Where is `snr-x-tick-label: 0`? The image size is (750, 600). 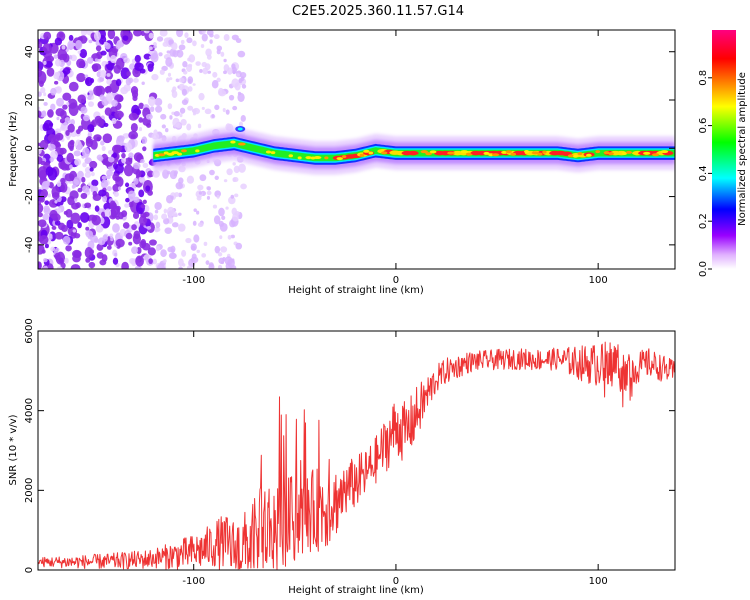
snr-x-tick-label: 0 is located at coordinates (396, 581).